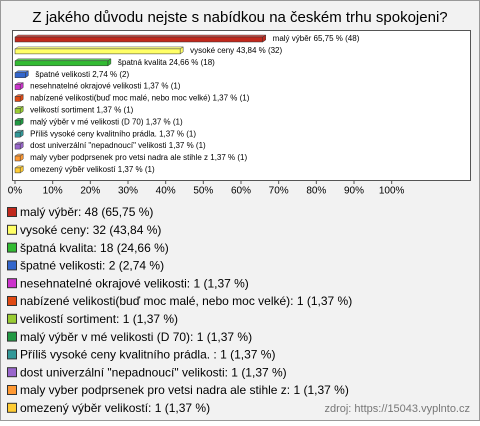 This screenshot has height=426, width=480. What do you see at coordinates (392, 191) in the screenshot?
I see `x-tick-label: 100%` at bounding box center [392, 191].